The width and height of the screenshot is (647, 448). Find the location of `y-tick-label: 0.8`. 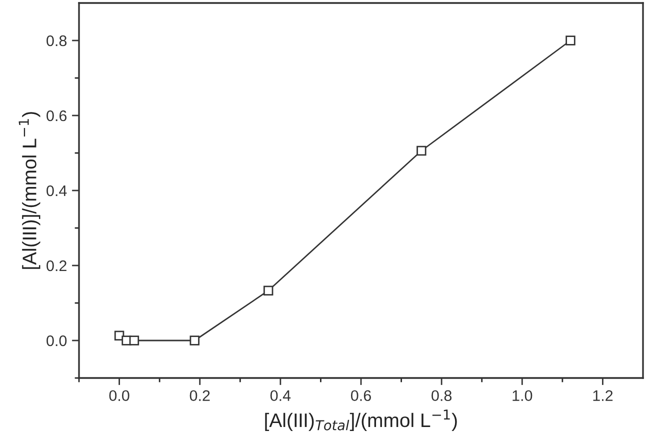

y-tick-label: 0.8 is located at coordinates (56, 40).